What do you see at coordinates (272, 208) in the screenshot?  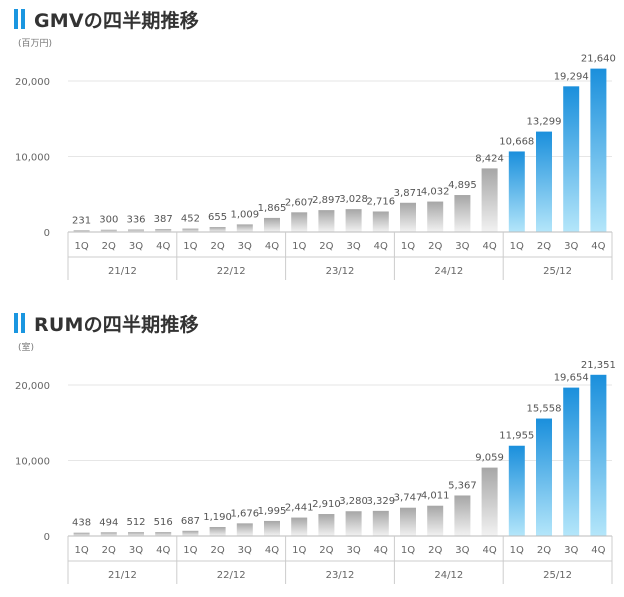 I see `gmv-value-label: 1,865` at bounding box center [272, 208].